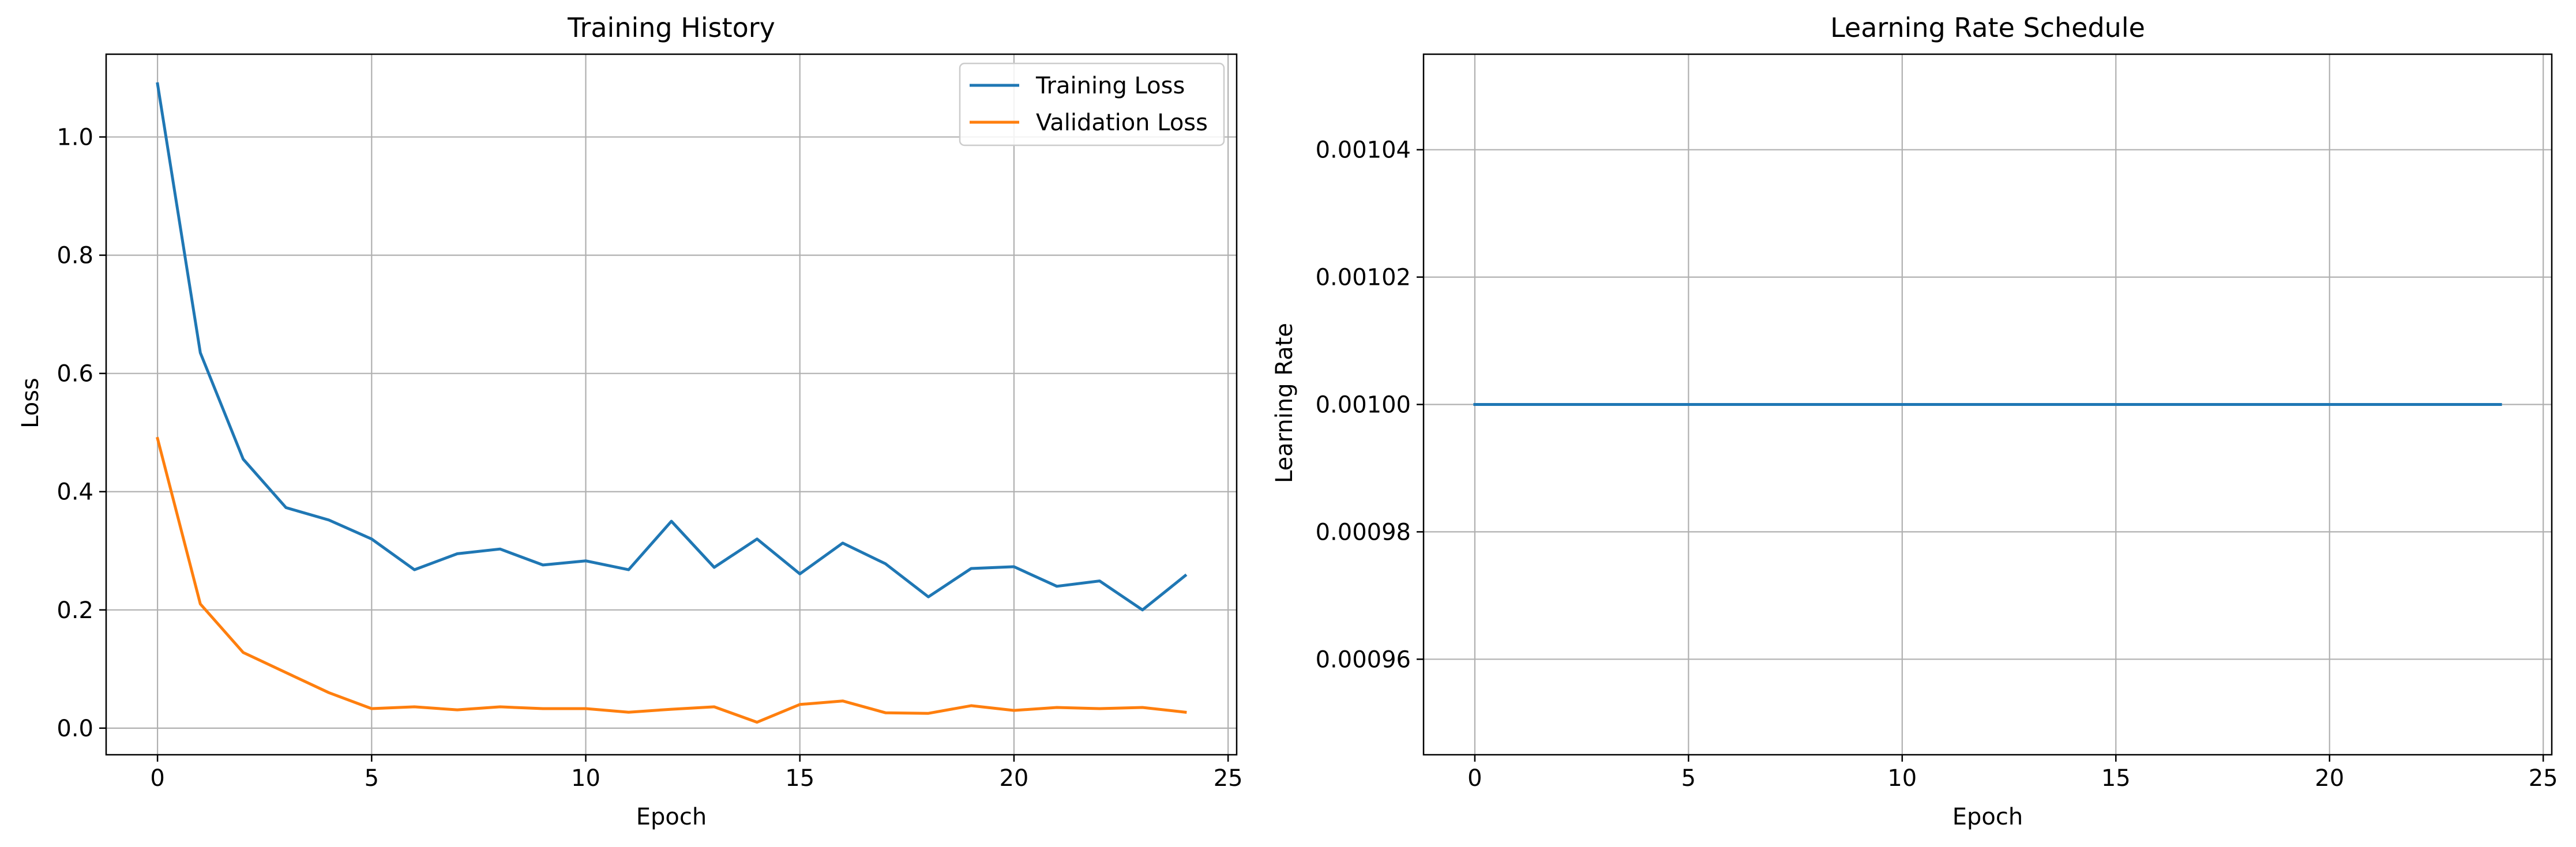  I want to click on y-tick-label: 0.8, so click(75, 256).